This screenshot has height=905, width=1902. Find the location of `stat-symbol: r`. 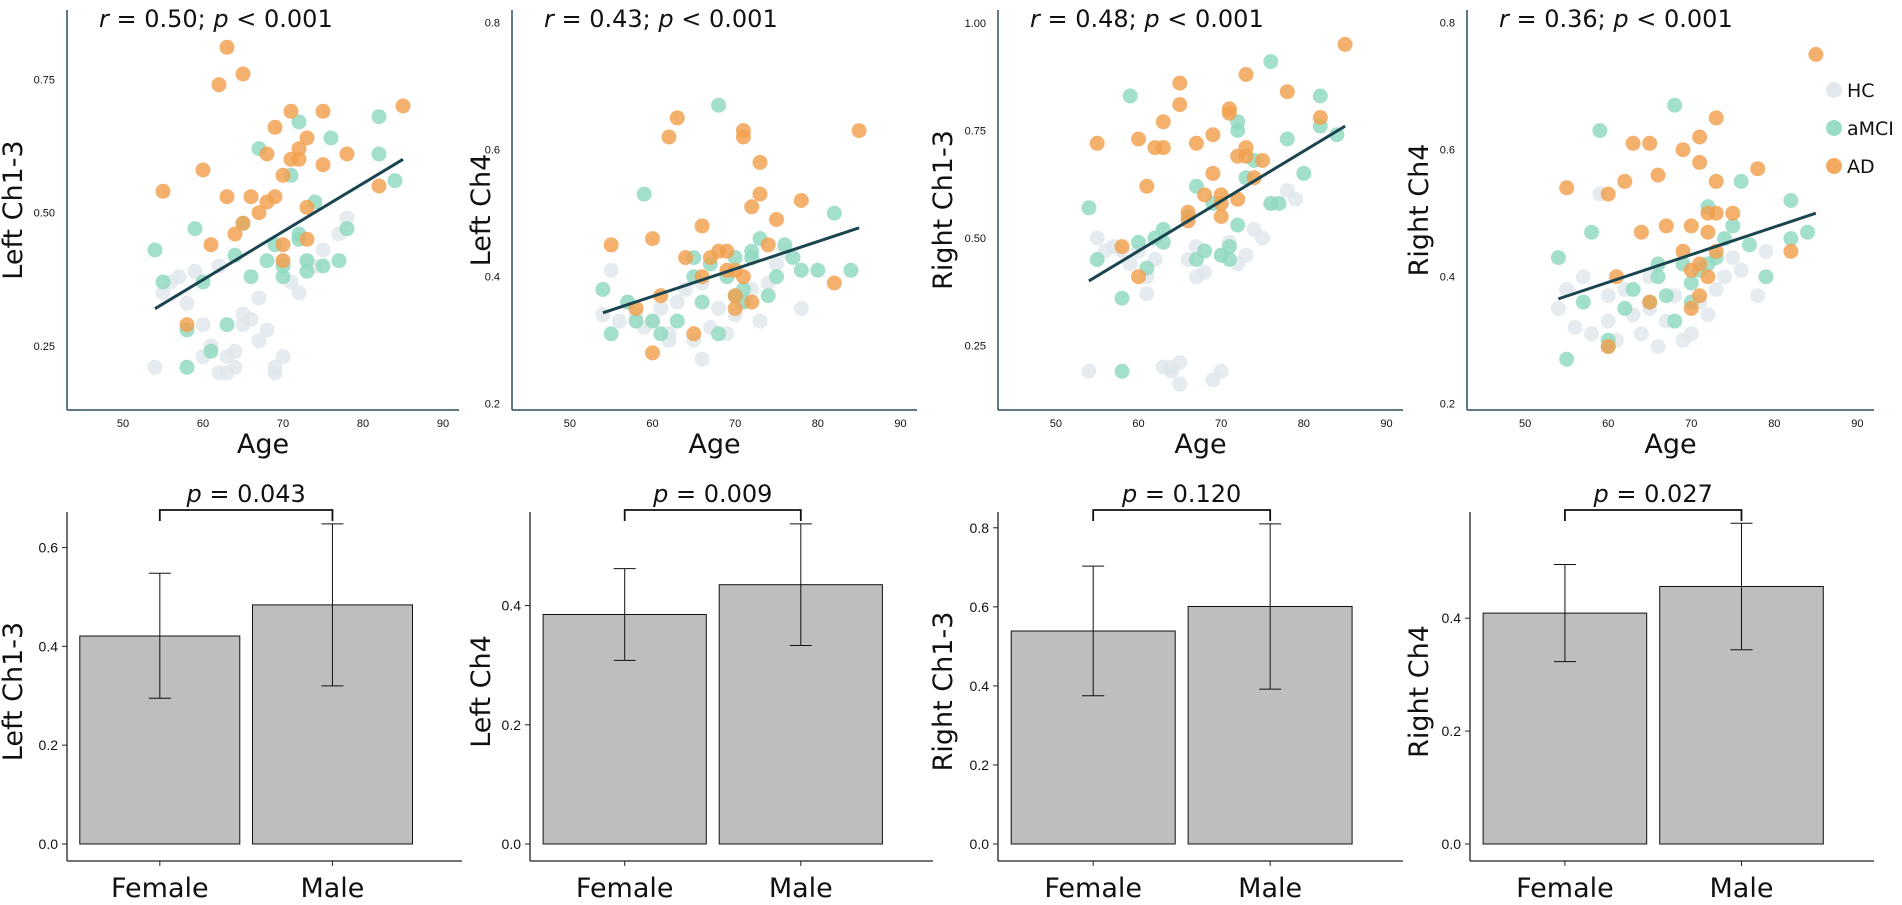

stat-symbol: r is located at coordinates (1036, 19).